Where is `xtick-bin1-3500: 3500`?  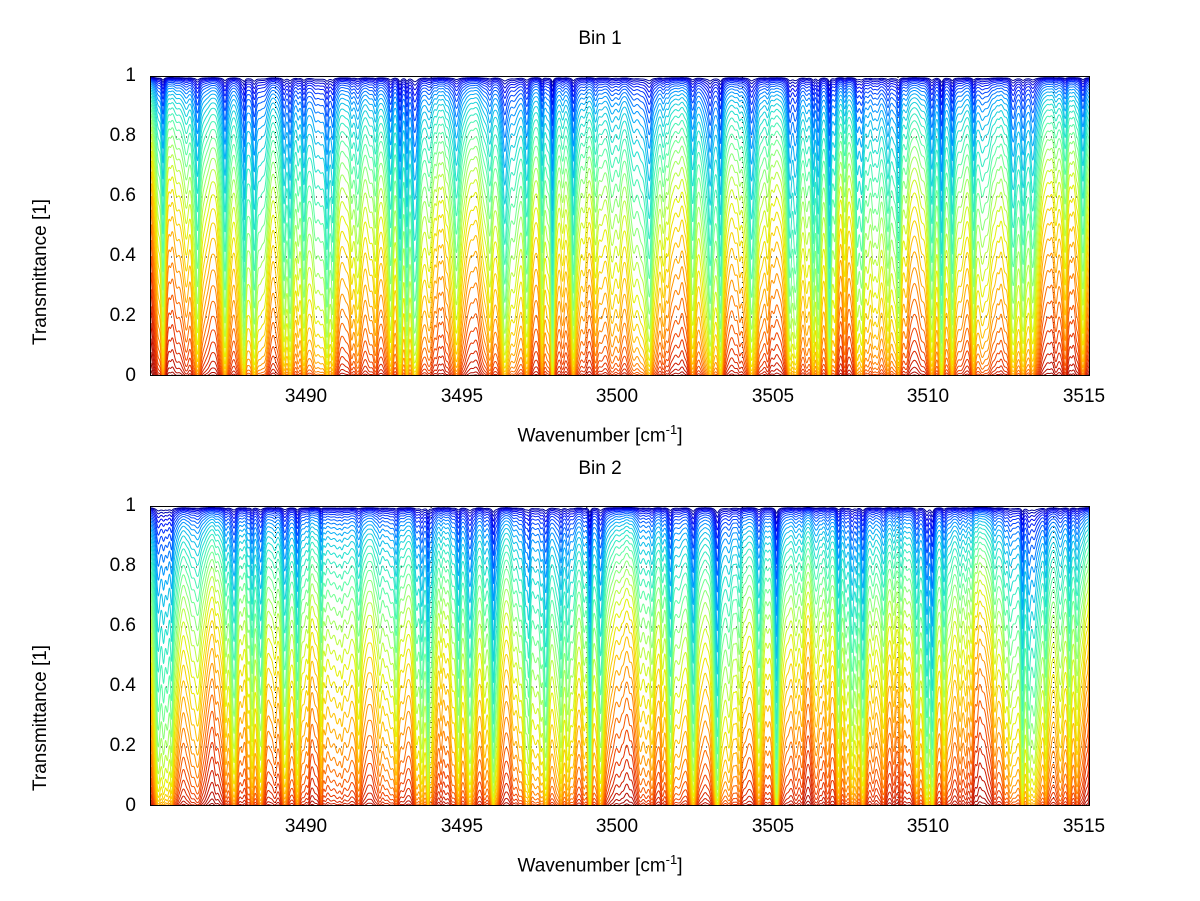
xtick-bin1-3500: 3500 is located at coordinates (617, 396).